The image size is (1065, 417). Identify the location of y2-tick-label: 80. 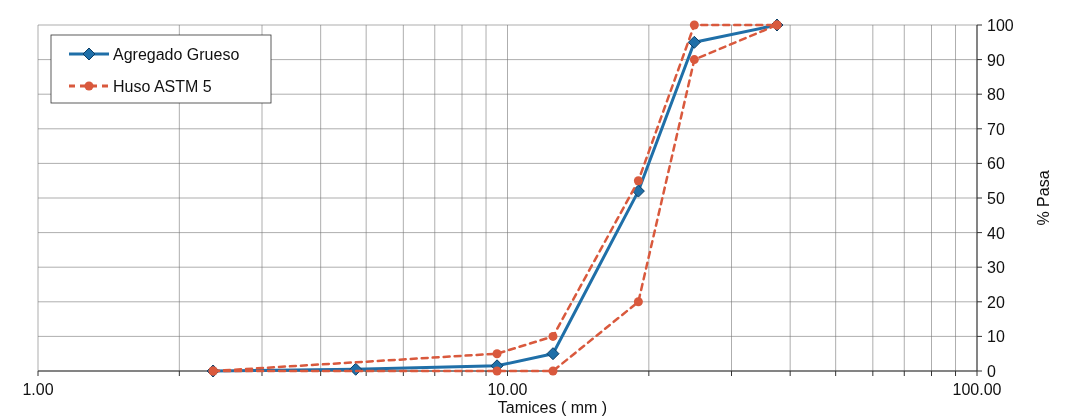
(996, 95).